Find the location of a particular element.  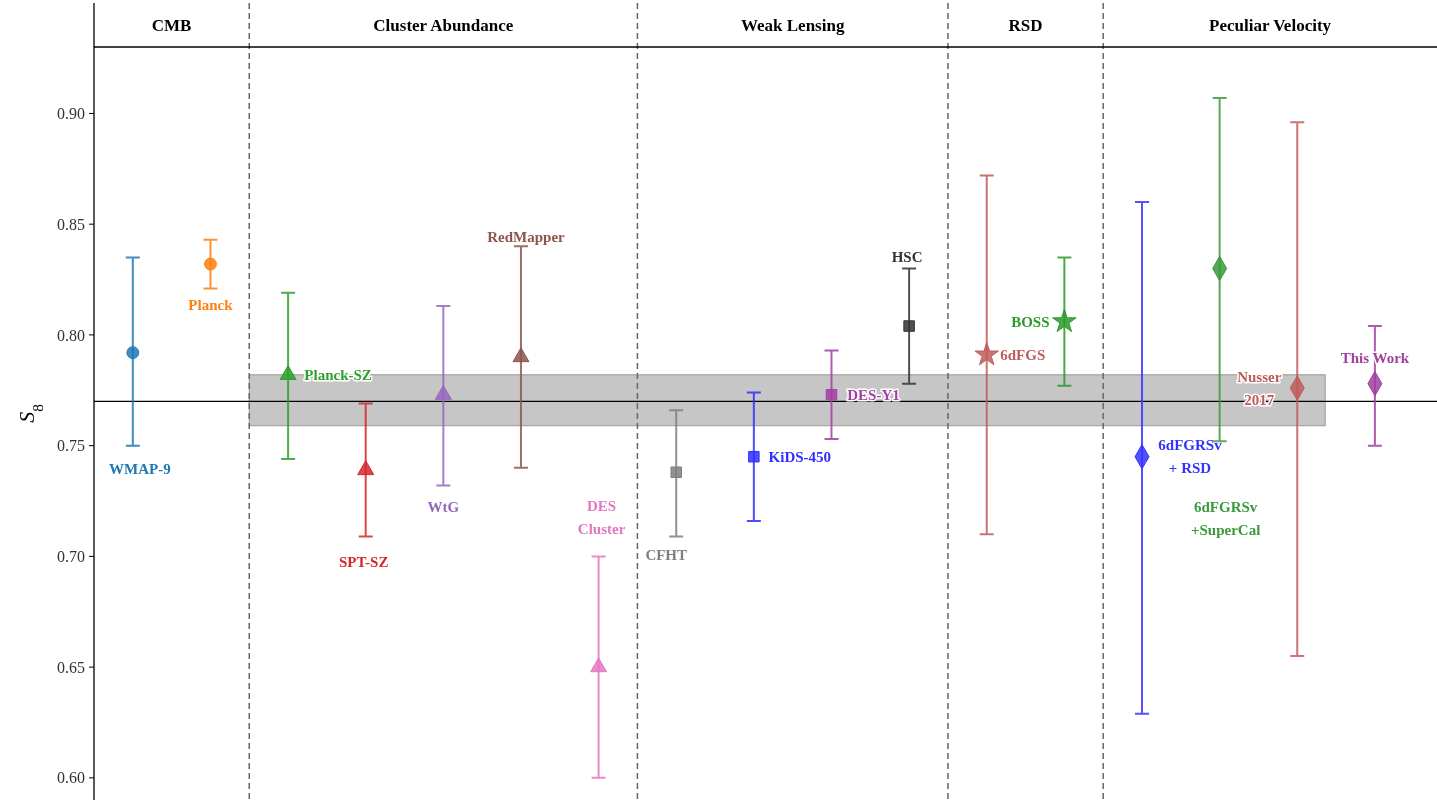

y-tick-label: 0.85 is located at coordinates (71, 224).